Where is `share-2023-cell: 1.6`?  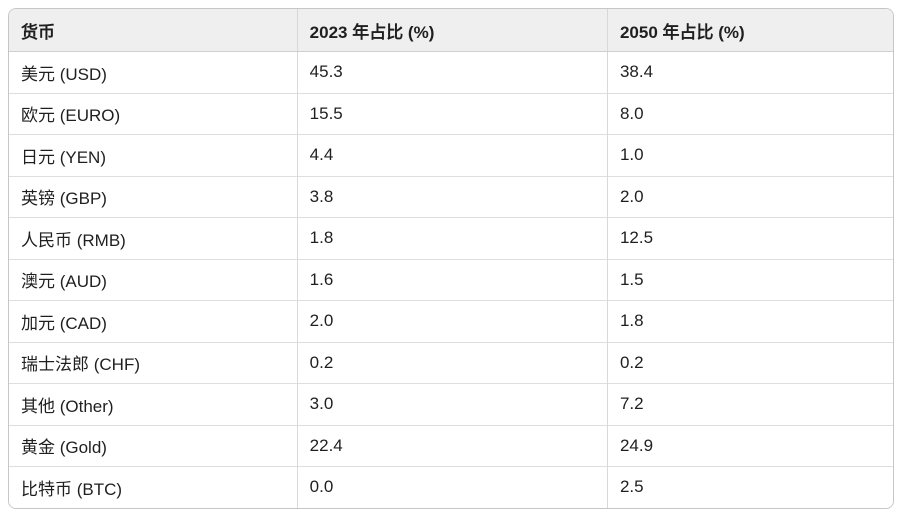
share-2023-cell: 1.6 is located at coordinates (452, 279).